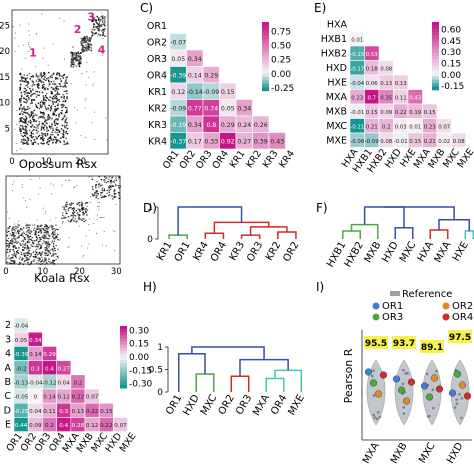  I want to click on series-point, so click(424, 386).